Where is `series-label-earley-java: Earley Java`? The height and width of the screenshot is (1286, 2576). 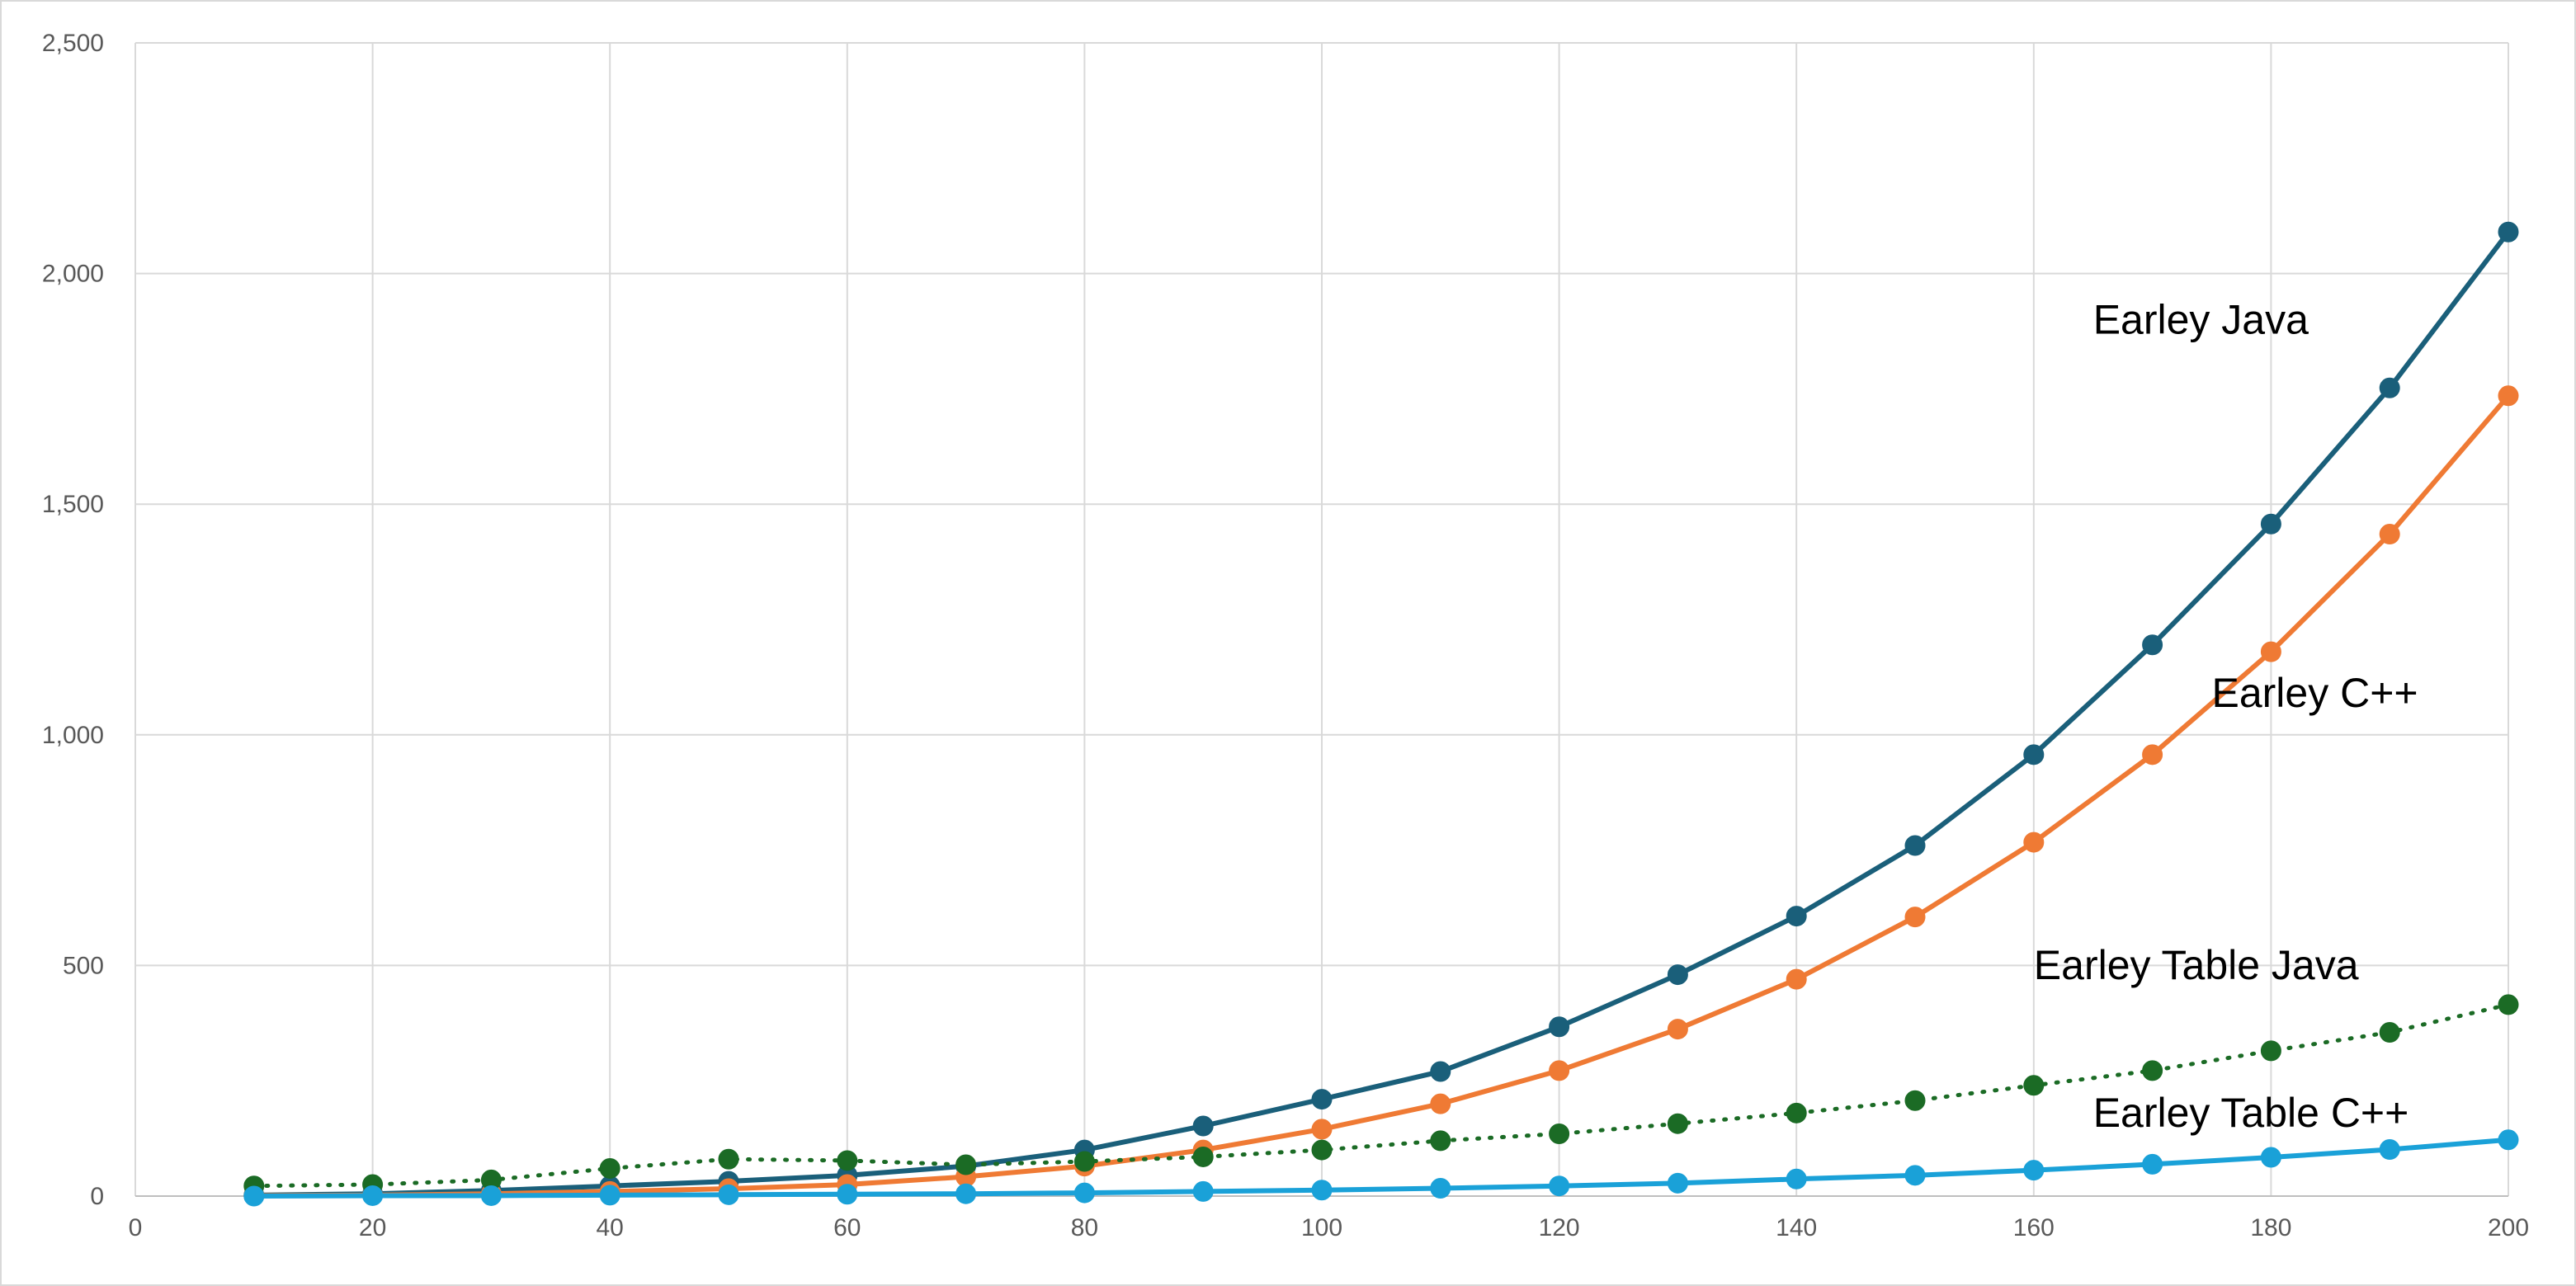 series-label-earley-java: Earley Java is located at coordinates (2201, 319).